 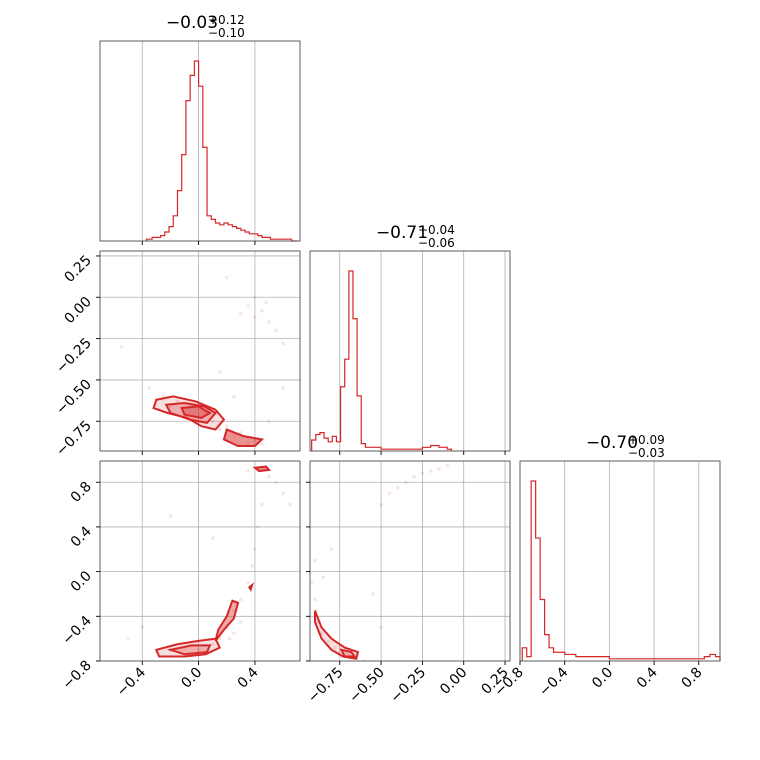 I want to click on hist-p2-xtick-label: 0.8, so click(x=692, y=678).